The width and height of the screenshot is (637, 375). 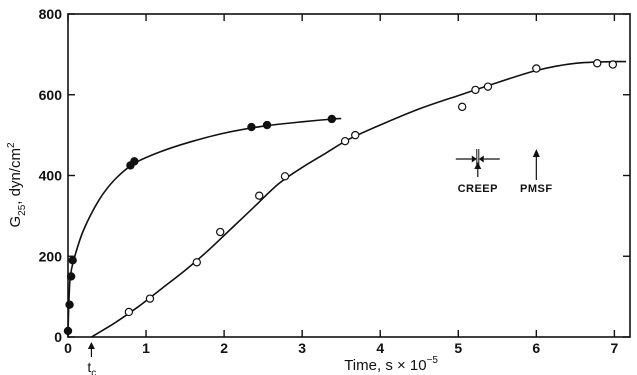 What do you see at coordinates (224, 348) in the screenshot?
I see `x-tick-label: 2` at bounding box center [224, 348].